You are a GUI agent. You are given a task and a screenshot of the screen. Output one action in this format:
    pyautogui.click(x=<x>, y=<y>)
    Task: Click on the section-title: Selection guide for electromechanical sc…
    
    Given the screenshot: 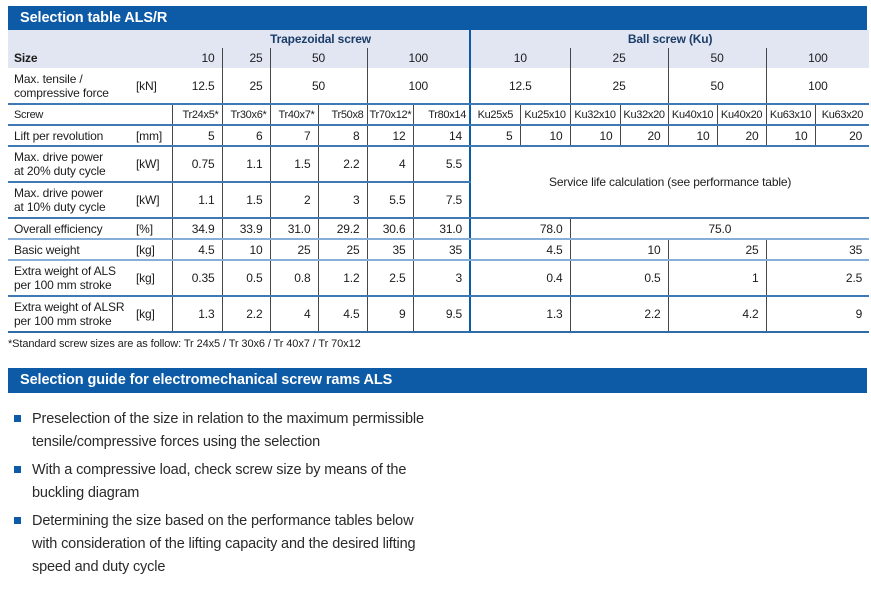 What is the action you would take?
    pyautogui.click(x=206, y=380)
    